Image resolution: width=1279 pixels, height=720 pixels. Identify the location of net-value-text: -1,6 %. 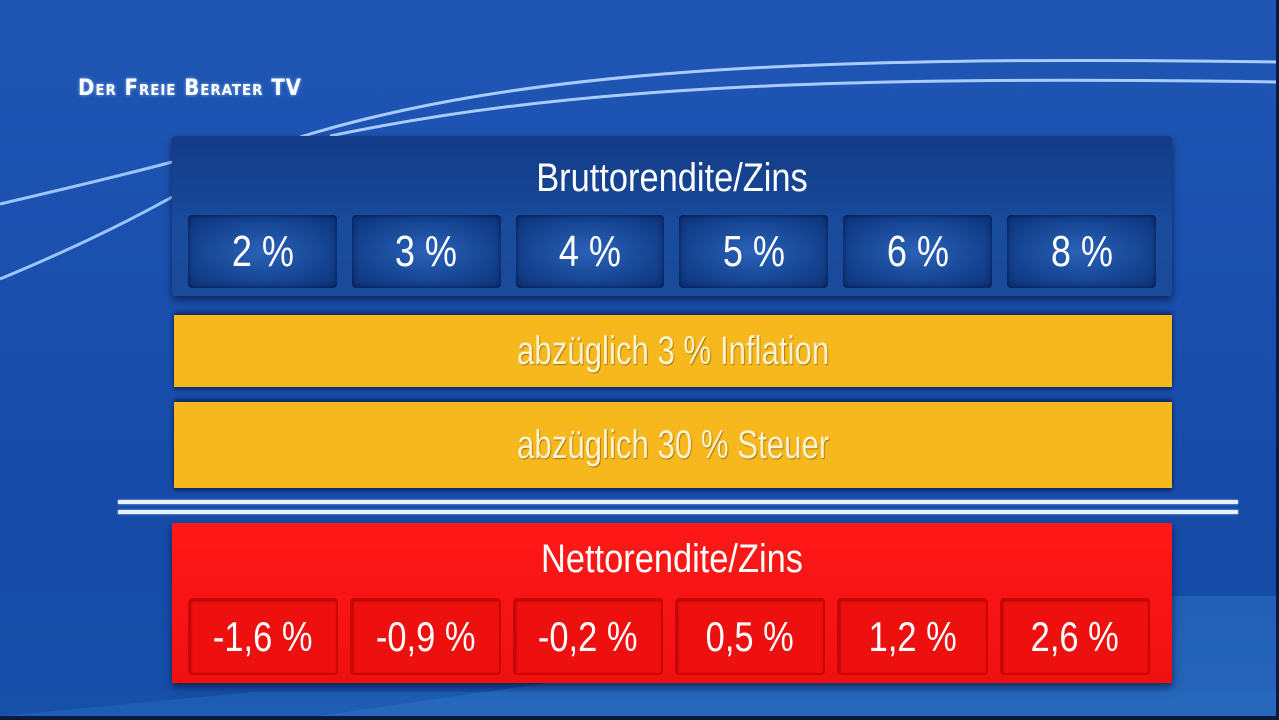
(263, 636).